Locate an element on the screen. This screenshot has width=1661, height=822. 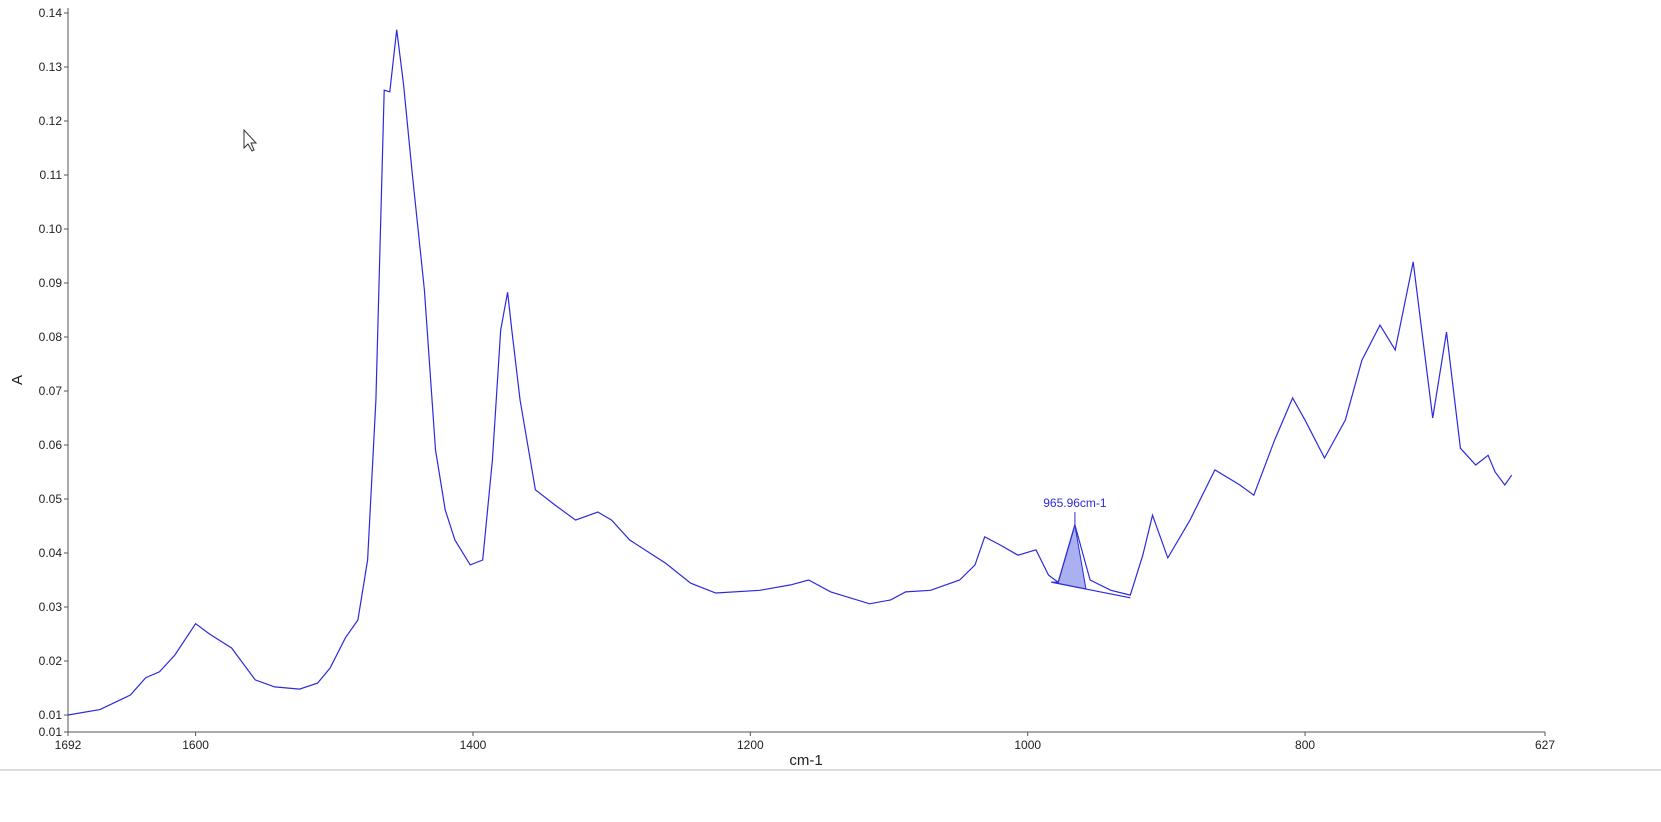
y-tick-label: 0.12 is located at coordinates (51, 121).